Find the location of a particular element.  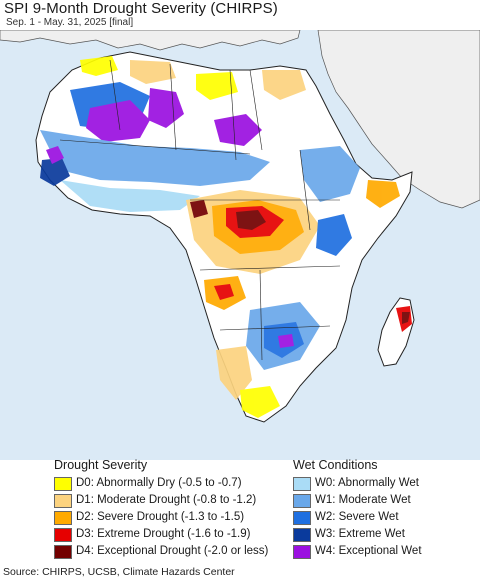

dry-patch-algeria-d1 is located at coordinates (153, 72).